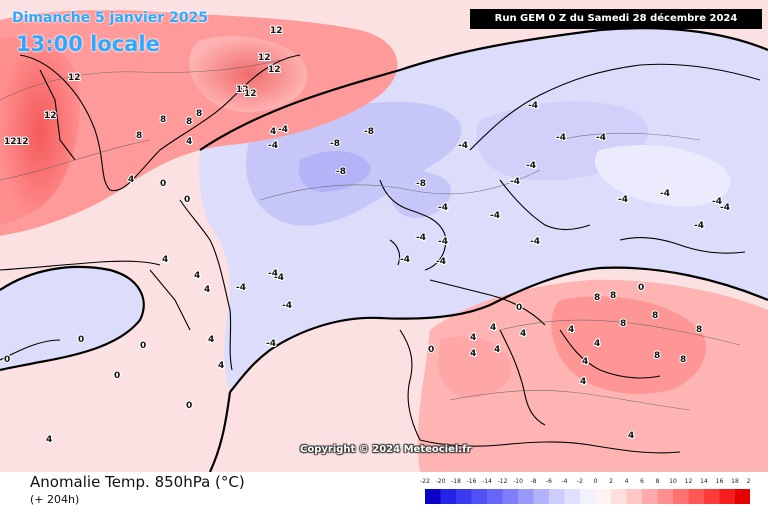  What do you see at coordinates (241, 288) in the screenshot?
I see `contour-label-atl-12: -4` at bounding box center [241, 288].